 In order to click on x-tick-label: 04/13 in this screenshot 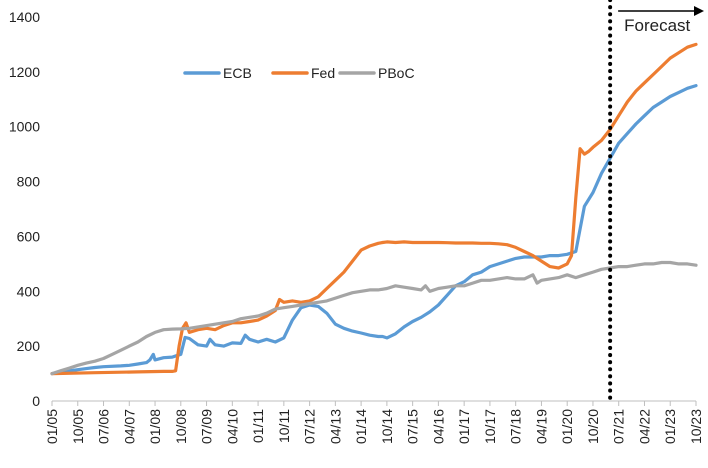, I will do `click(335, 426)`.